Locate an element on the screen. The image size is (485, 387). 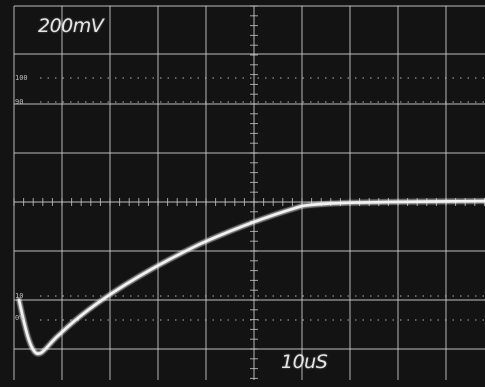
marker-0-label: 0% is located at coordinates (19, 318).